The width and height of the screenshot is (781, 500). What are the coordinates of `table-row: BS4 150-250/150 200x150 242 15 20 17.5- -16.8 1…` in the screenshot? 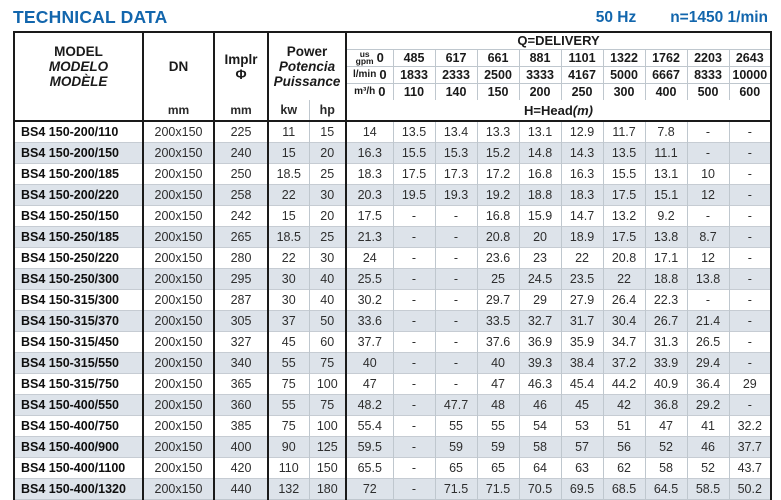 It's located at (393, 215).